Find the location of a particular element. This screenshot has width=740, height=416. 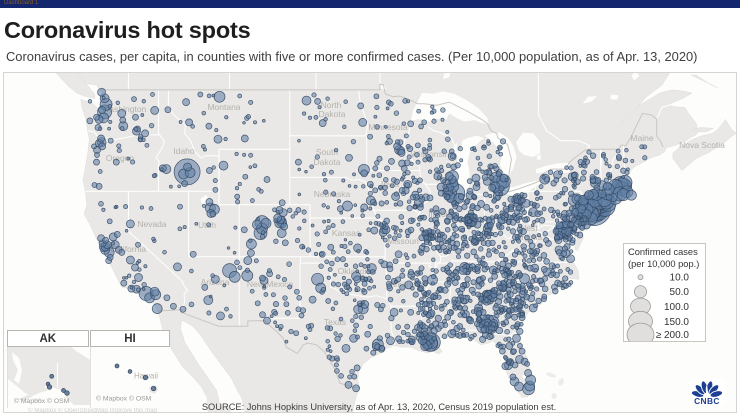

svg-text: CNBC is located at coordinates (707, 400).